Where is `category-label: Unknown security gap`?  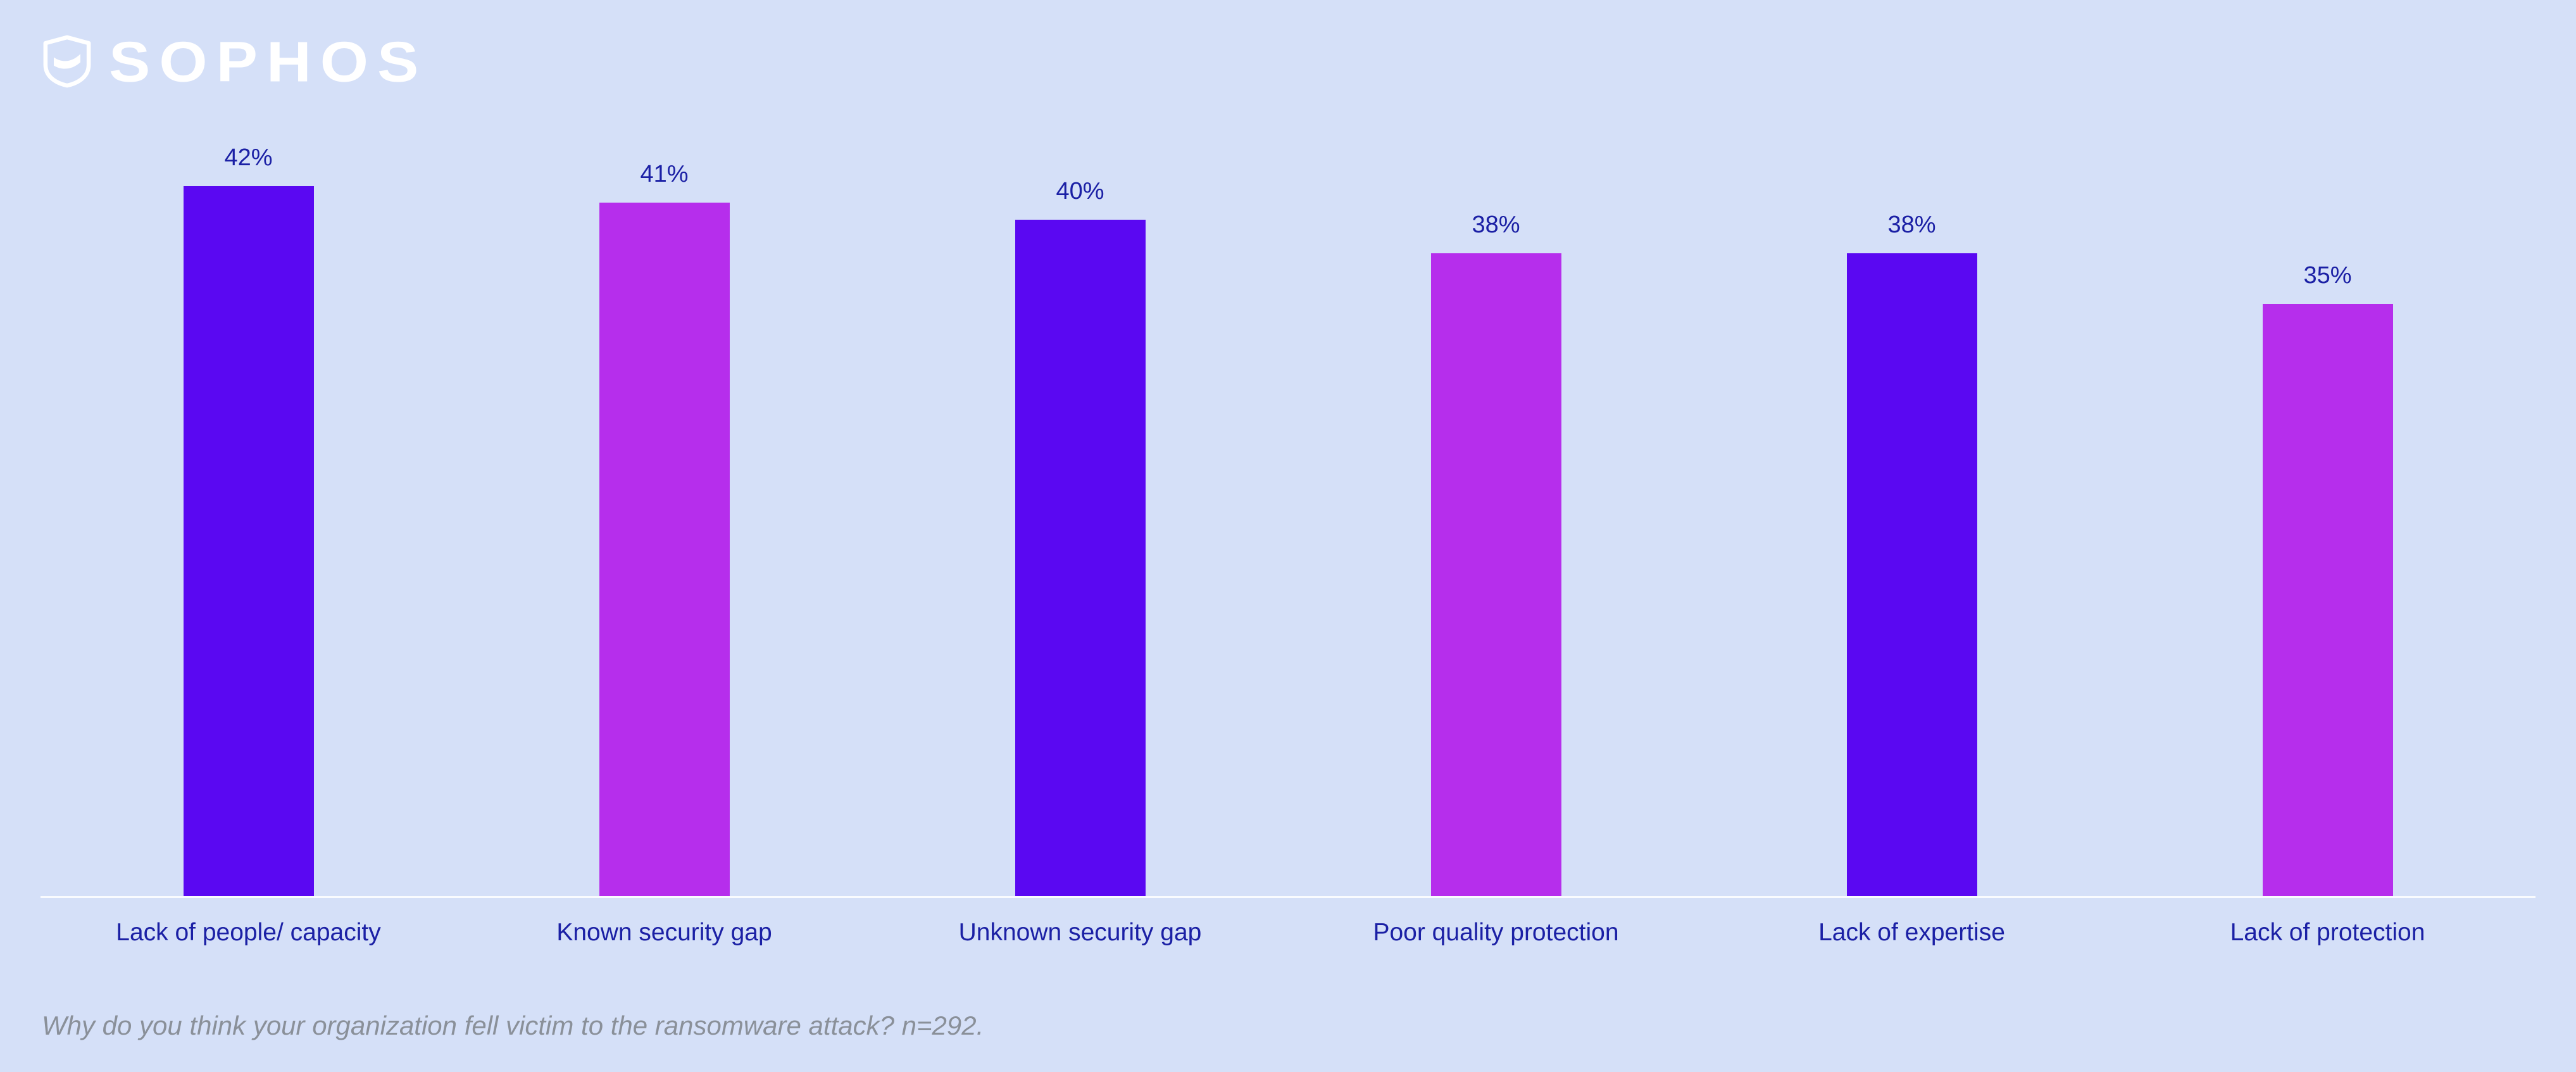 category-label: Unknown security gap is located at coordinates (1080, 933).